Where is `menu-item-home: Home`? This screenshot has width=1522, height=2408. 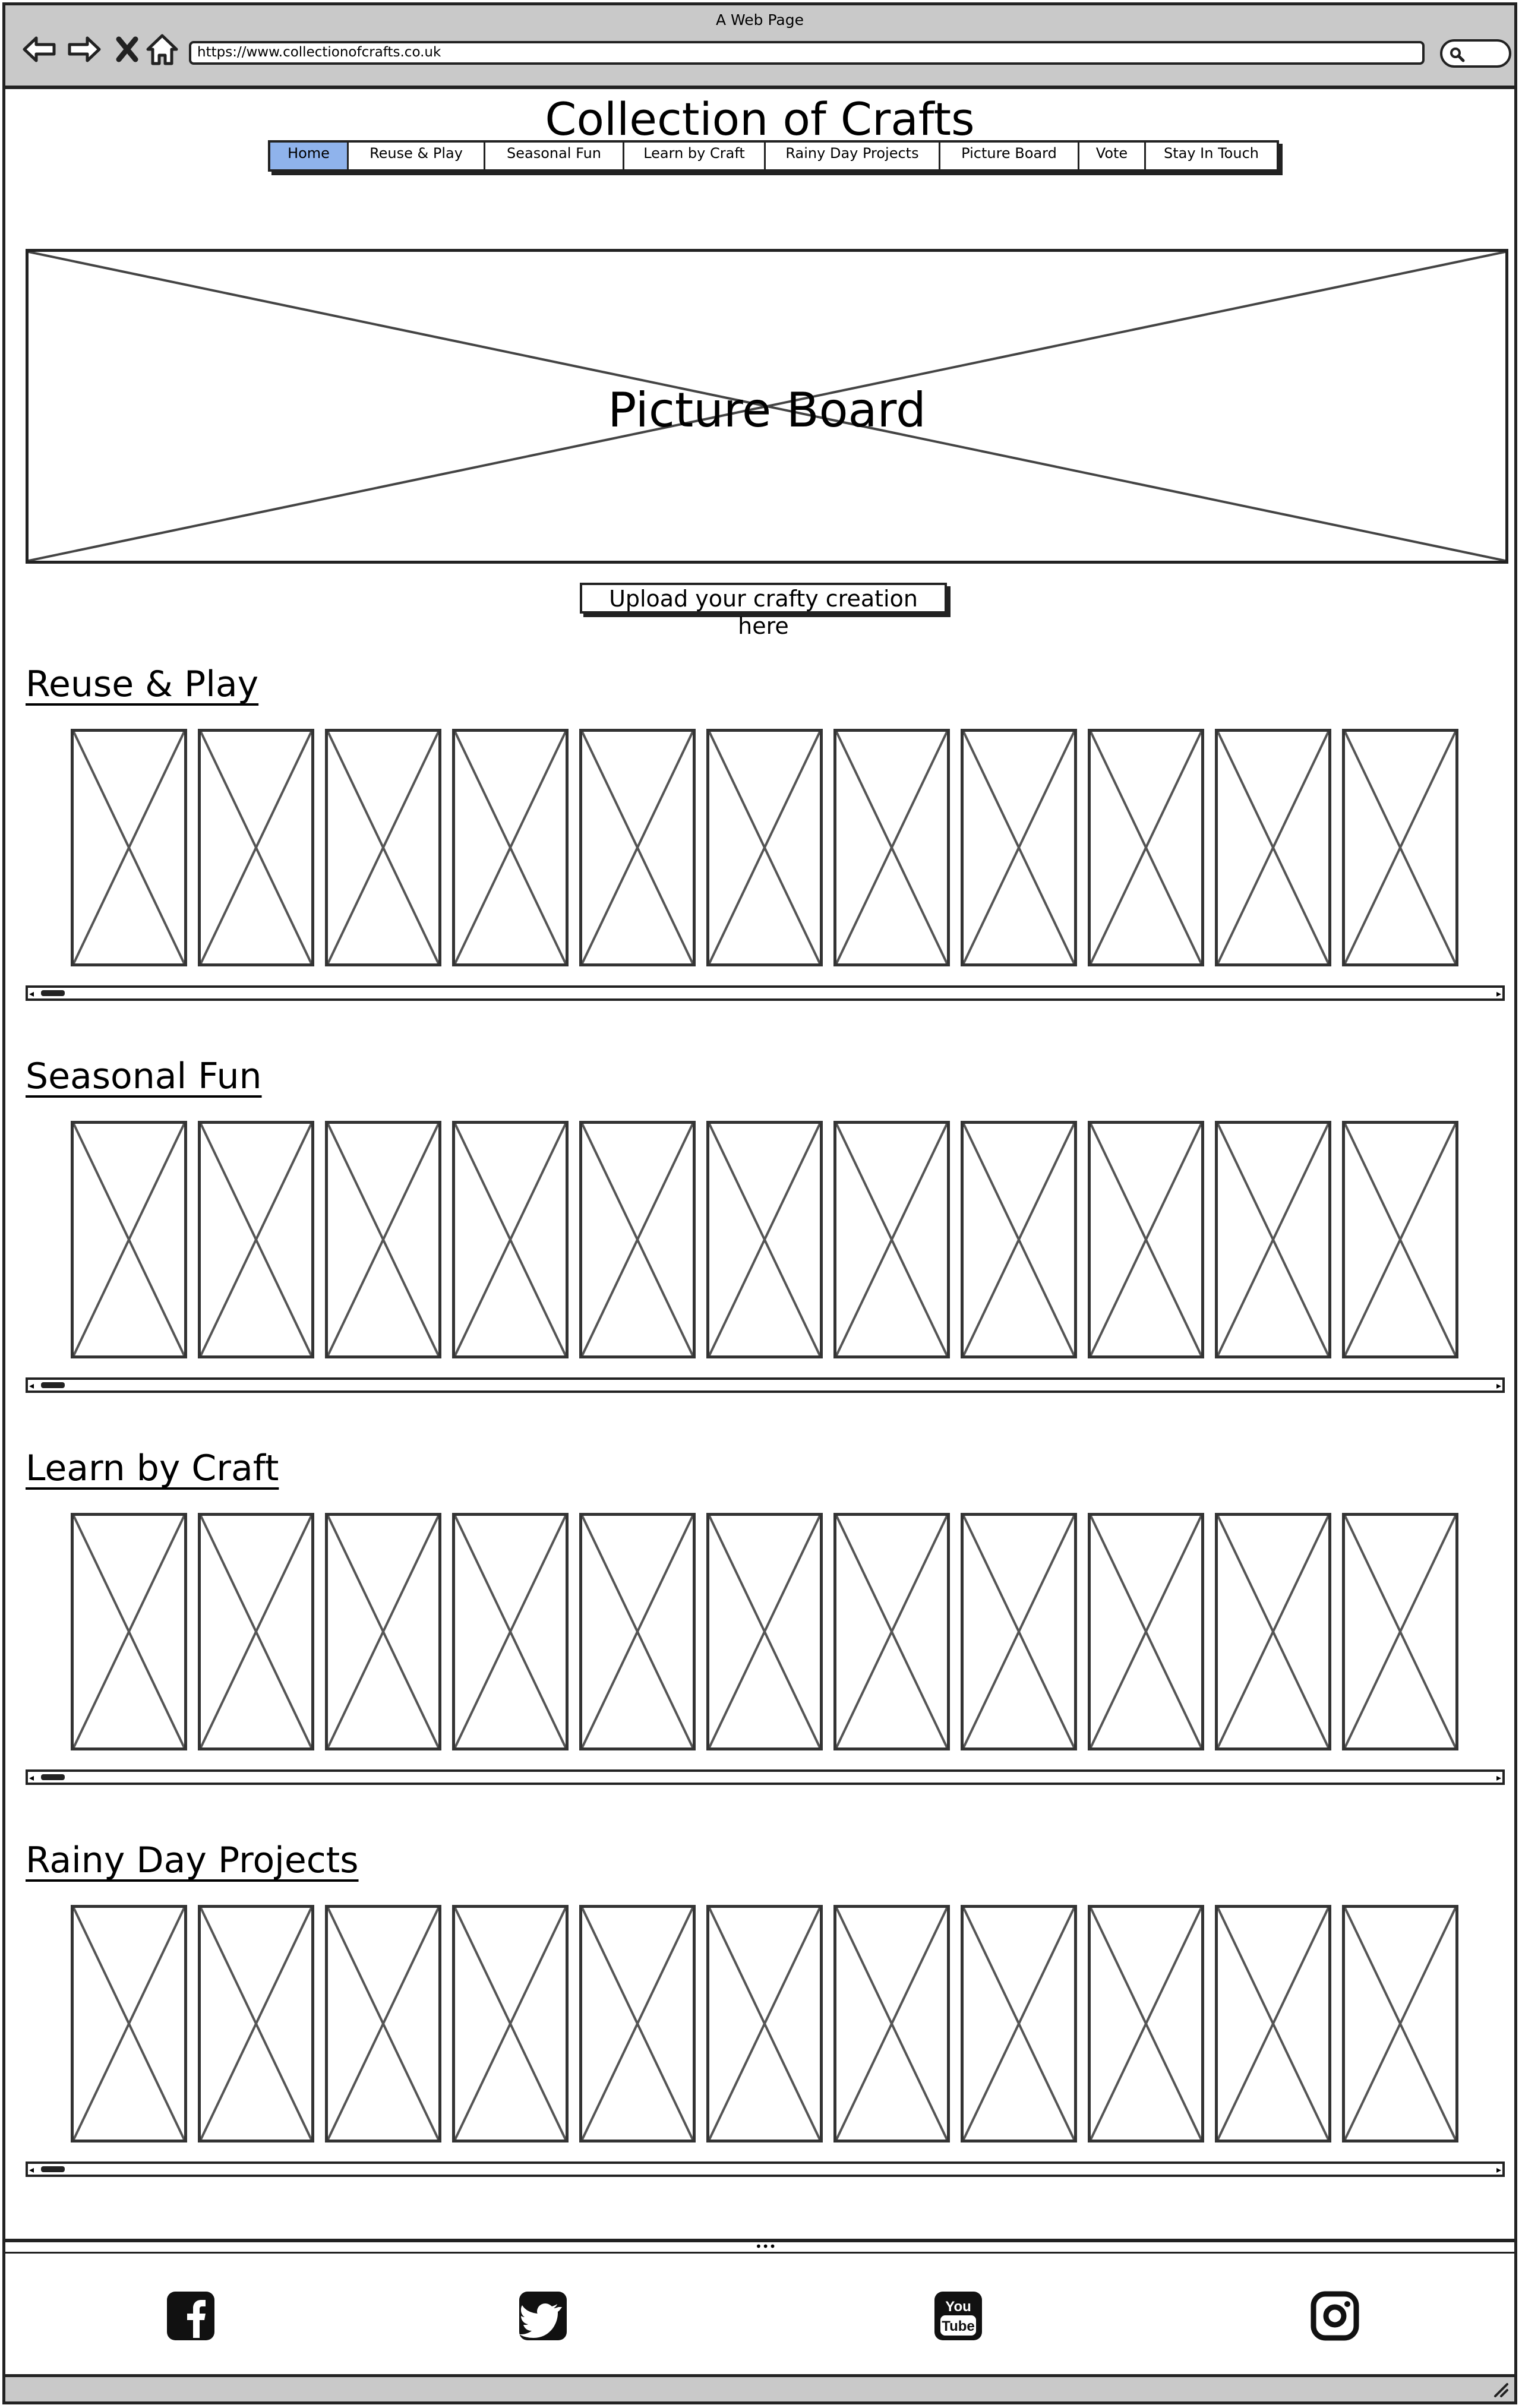
menu-item-home: Home is located at coordinates (309, 156).